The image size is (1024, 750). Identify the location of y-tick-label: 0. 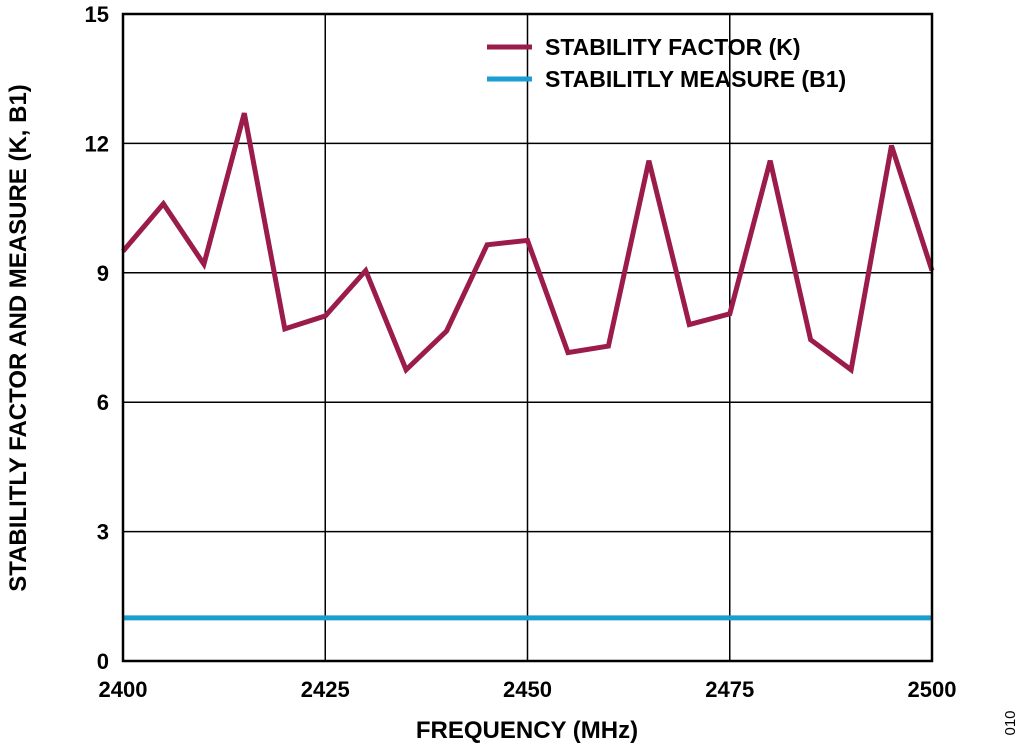
(103, 661).